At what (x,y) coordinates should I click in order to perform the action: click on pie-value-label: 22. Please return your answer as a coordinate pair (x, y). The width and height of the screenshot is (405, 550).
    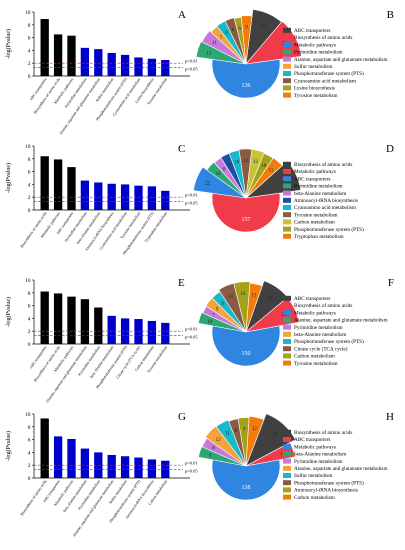
    Looking at the image, I should click on (285, 315).